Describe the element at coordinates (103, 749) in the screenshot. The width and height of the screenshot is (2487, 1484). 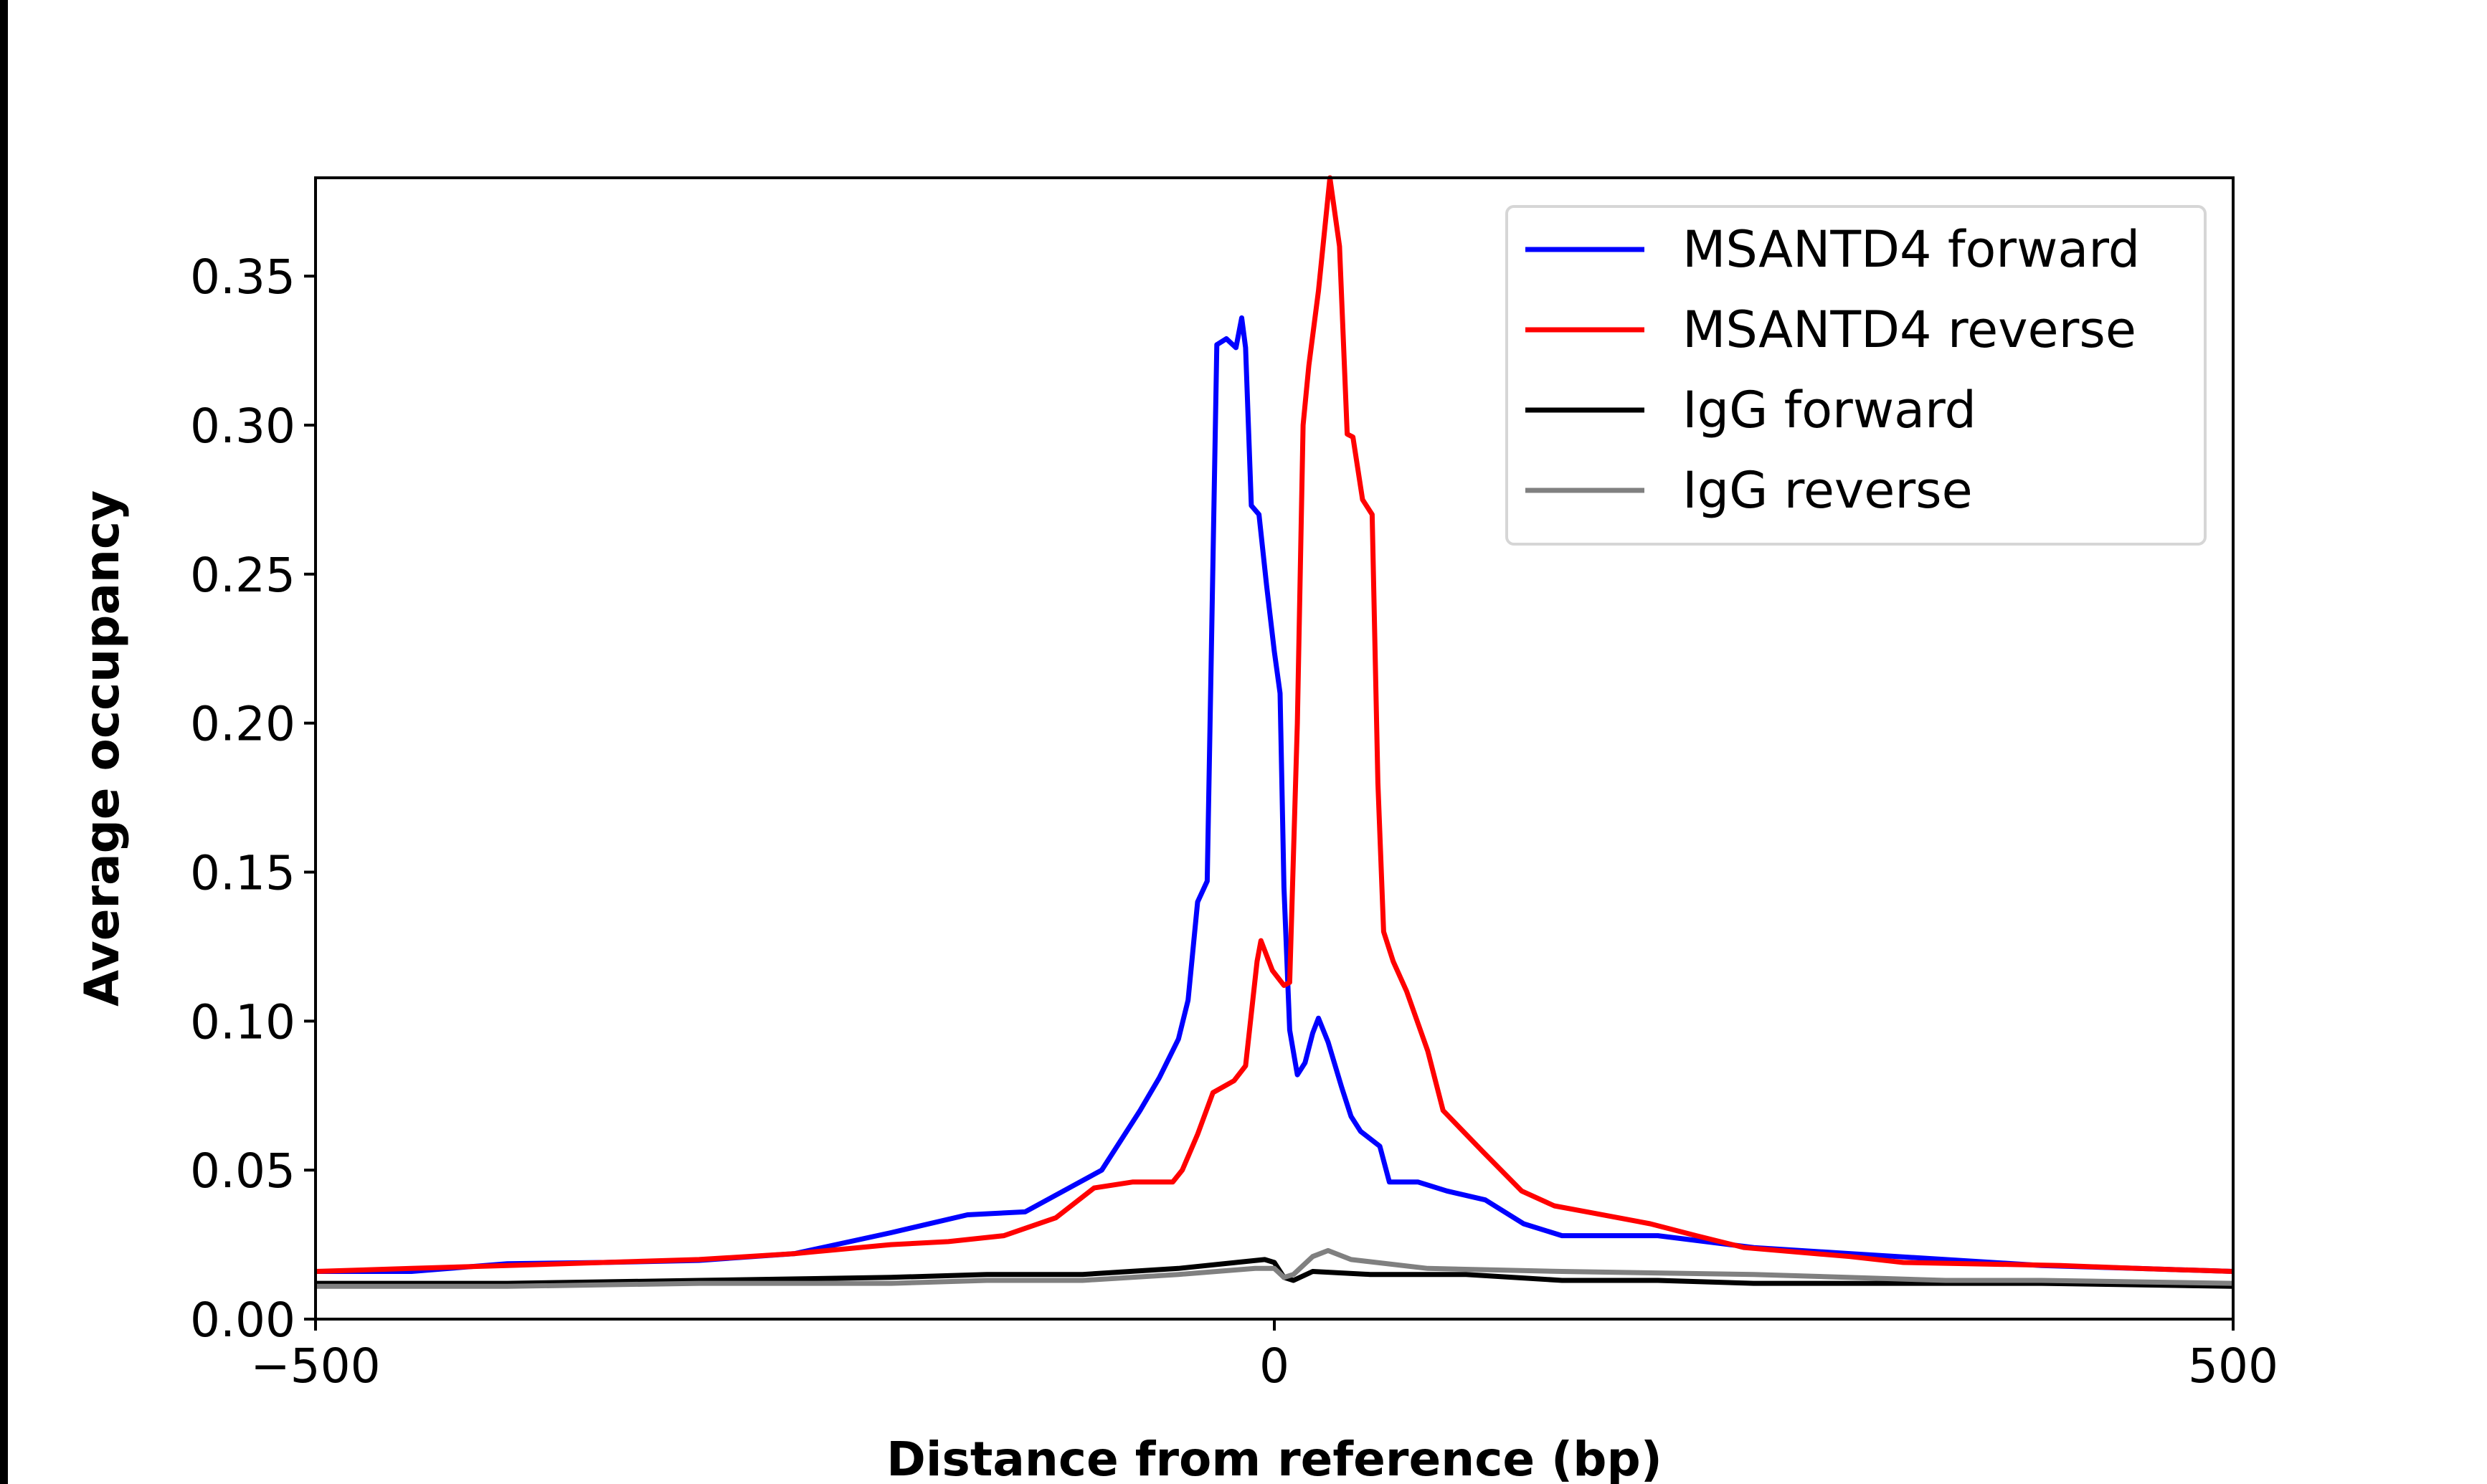
I see `y-axis-label: Average occupancy` at that location.